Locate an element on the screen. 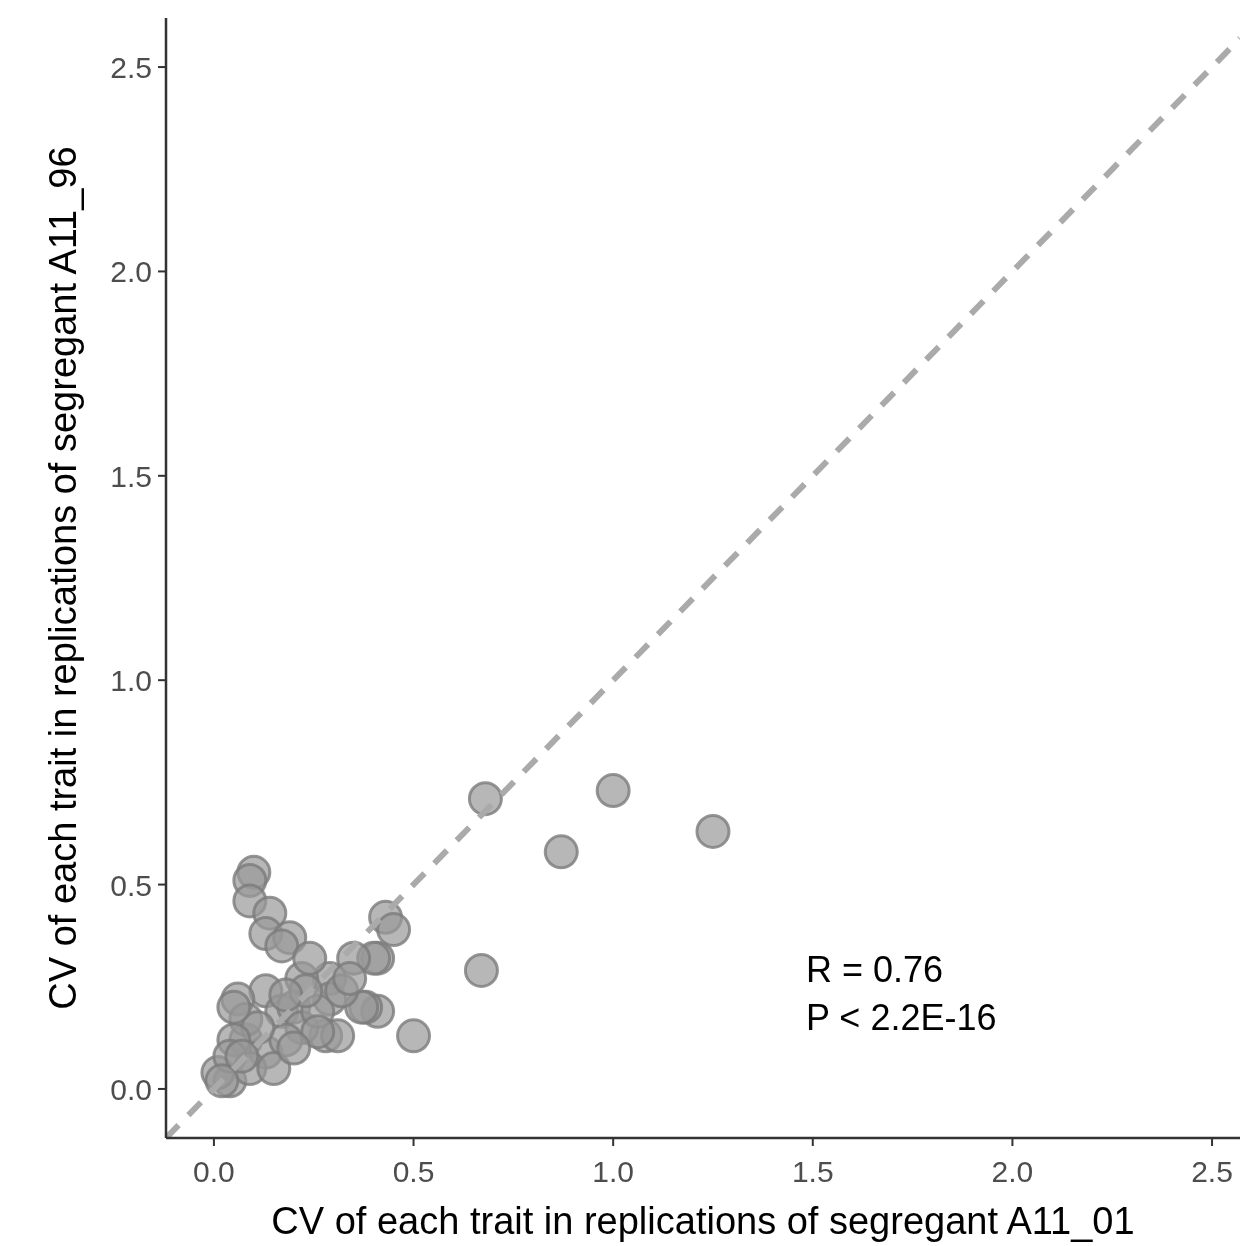 The image size is (1250, 1246). x-tick-label: 1.0 is located at coordinates (613, 1171).